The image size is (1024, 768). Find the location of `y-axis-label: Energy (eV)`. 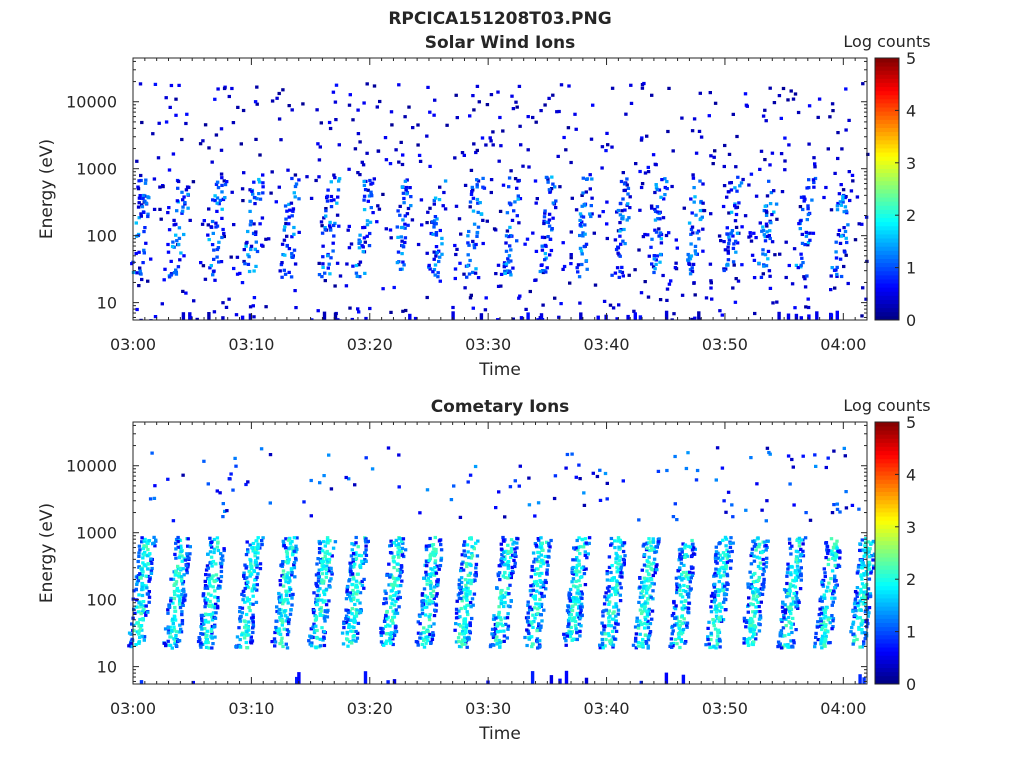

y-axis-label: Energy (eV) is located at coordinates (47, 189).